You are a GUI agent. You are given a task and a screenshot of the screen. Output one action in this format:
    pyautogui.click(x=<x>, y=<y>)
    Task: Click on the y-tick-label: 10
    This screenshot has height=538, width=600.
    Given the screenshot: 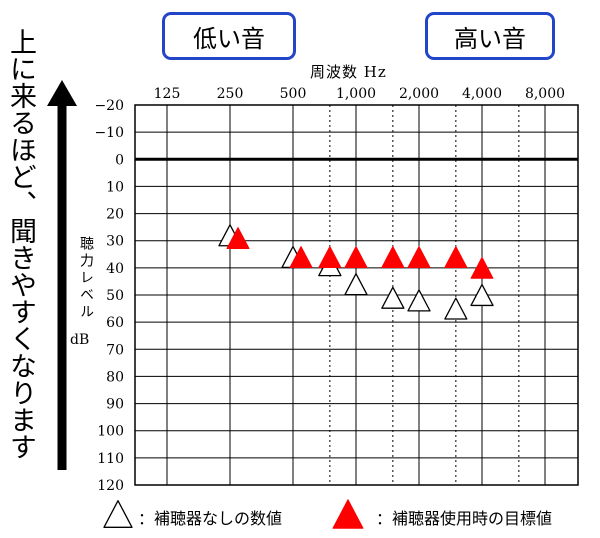 What is the action you would take?
    pyautogui.click(x=115, y=187)
    